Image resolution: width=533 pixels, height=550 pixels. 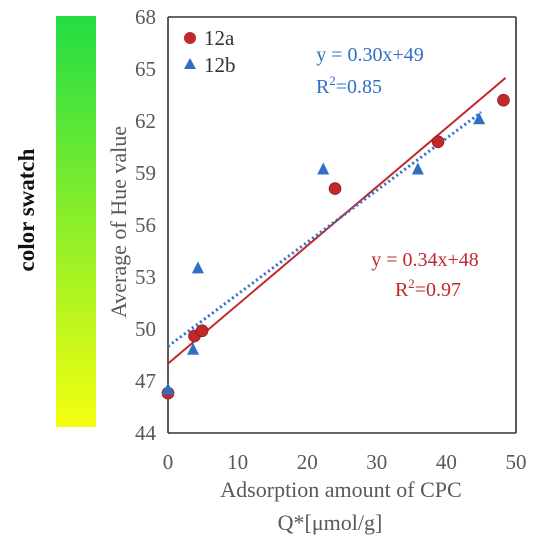 I want to click on equation-12b: y = 0.30x+49, so click(x=370, y=55).